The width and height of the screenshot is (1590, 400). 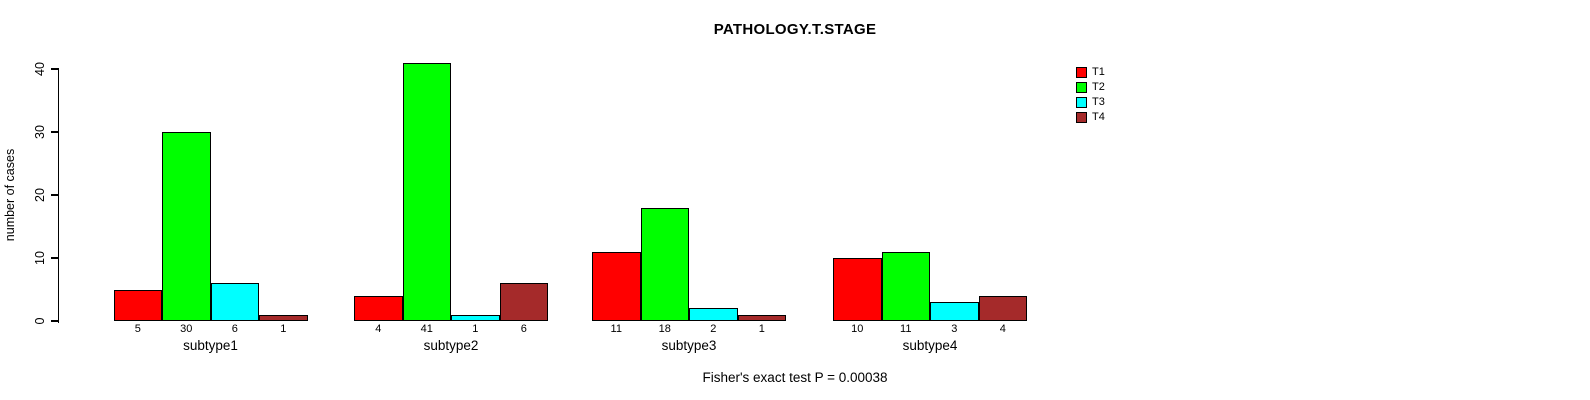 What do you see at coordinates (137, 329) in the screenshot?
I see `bar-value-label: 5` at bounding box center [137, 329].